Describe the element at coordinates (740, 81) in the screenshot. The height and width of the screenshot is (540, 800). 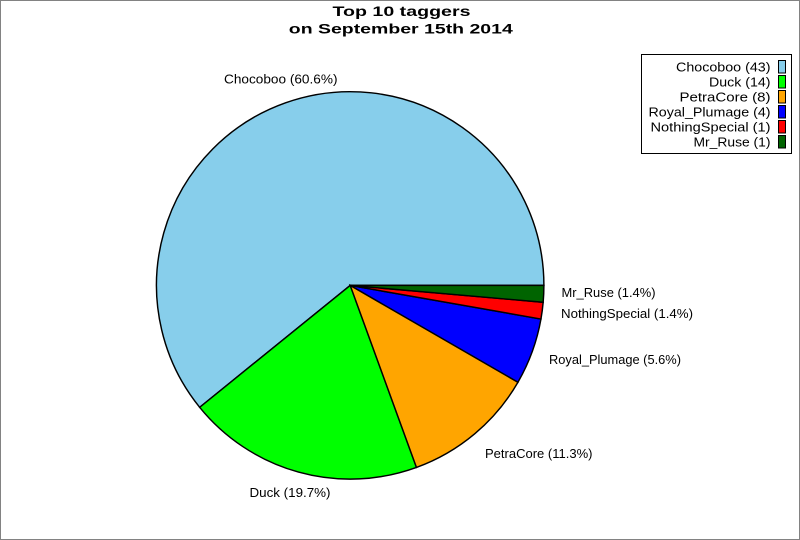
I see `svg-text: Duck (14)` at that location.